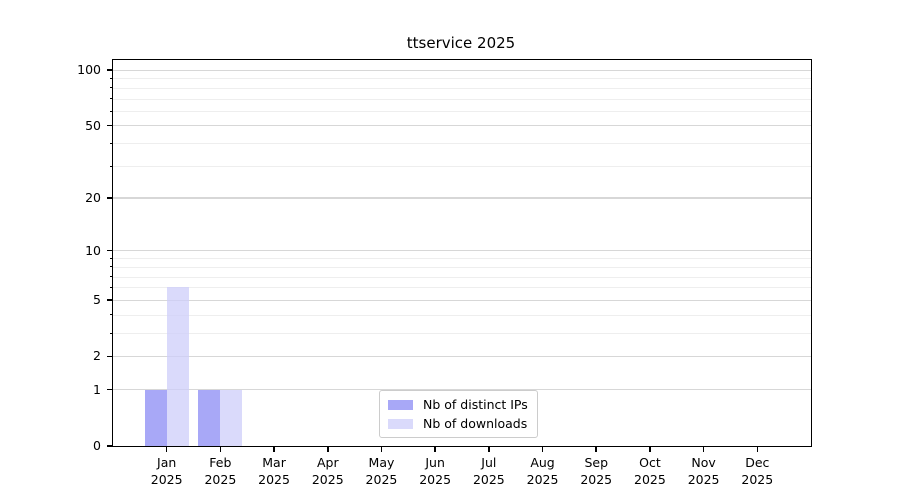 This screenshot has height=500, width=900. I want to click on legend: Nb of distinct IPs Nb of downloads, so click(458, 414).